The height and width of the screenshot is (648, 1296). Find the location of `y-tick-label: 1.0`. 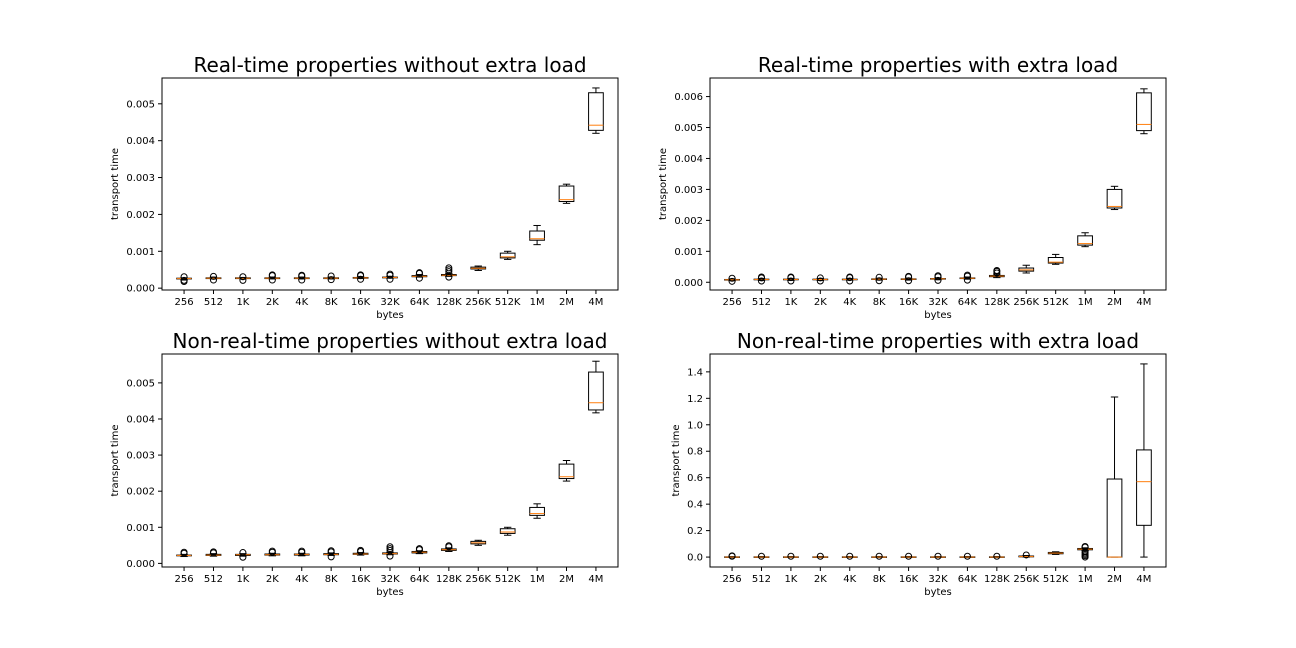

y-tick-label: 1.0 is located at coordinates (695, 425).